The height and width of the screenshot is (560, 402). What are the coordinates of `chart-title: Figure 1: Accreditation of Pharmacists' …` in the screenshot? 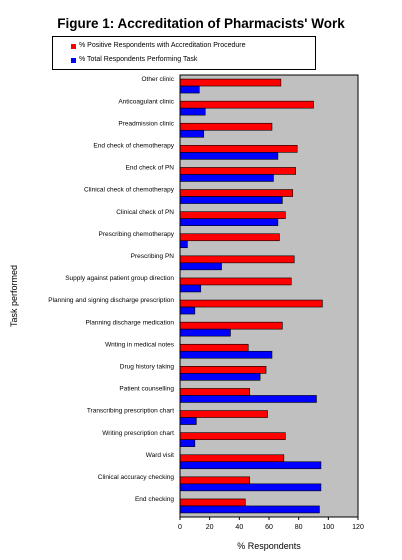 It's located at (201, 23).